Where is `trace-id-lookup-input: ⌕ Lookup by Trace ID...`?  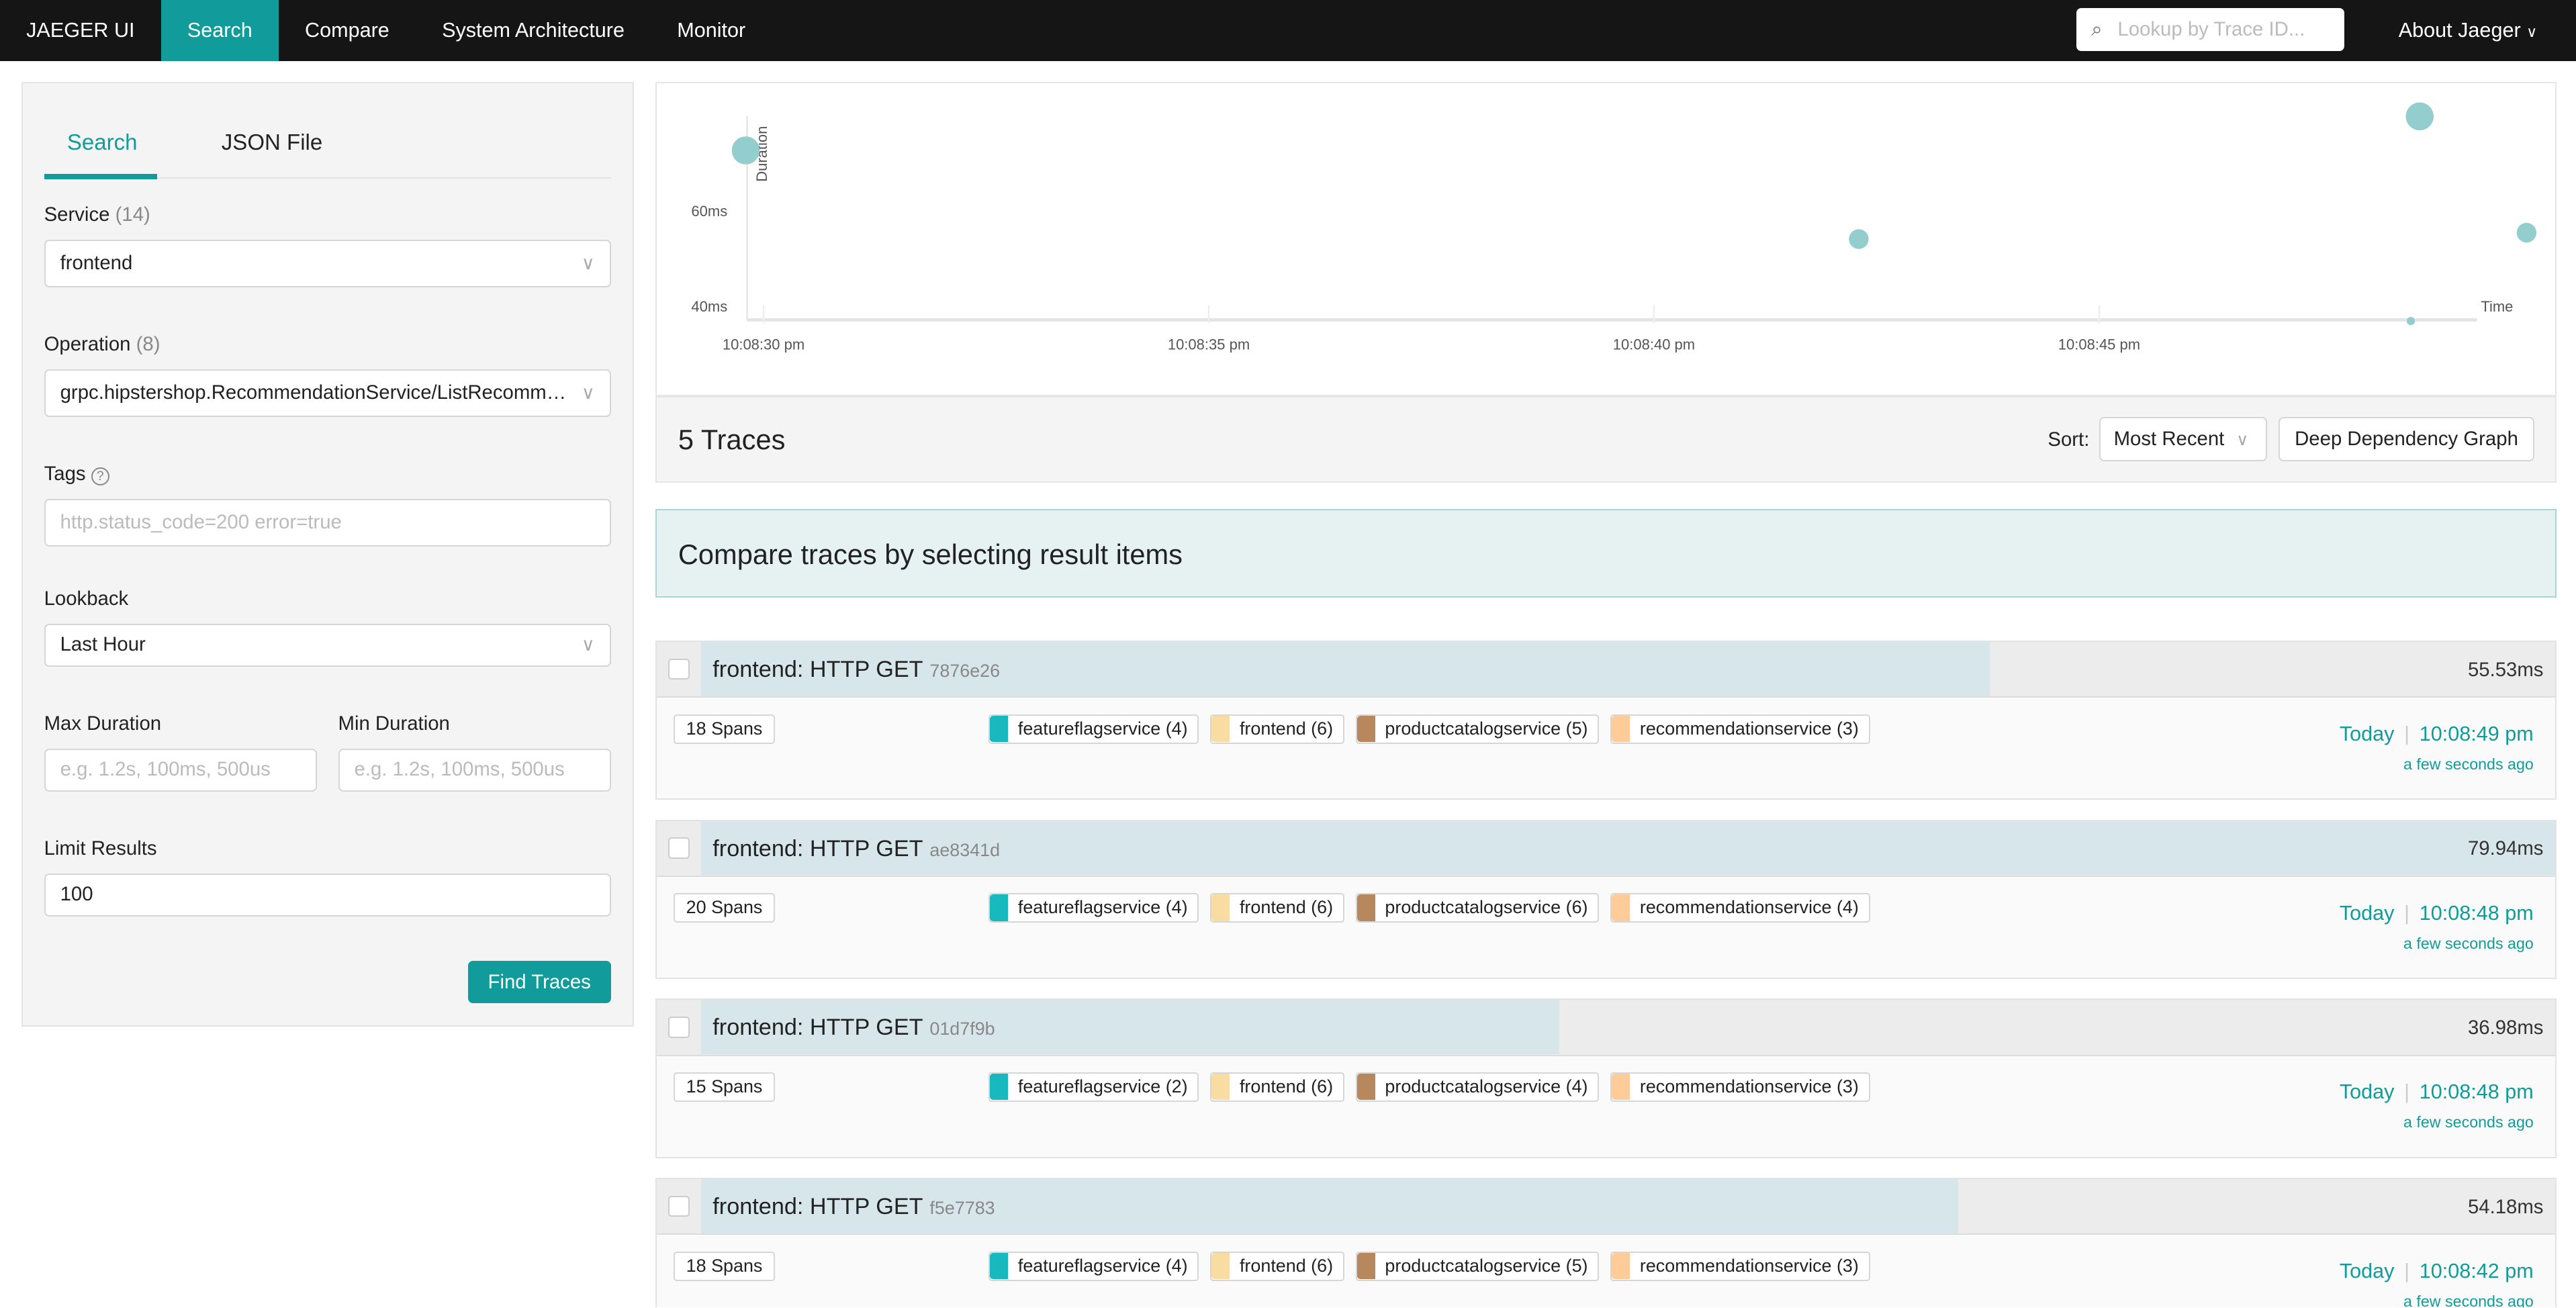 trace-id-lookup-input: ⌕ Lookup by Trace ID... is located at coordinates (2210, 30).